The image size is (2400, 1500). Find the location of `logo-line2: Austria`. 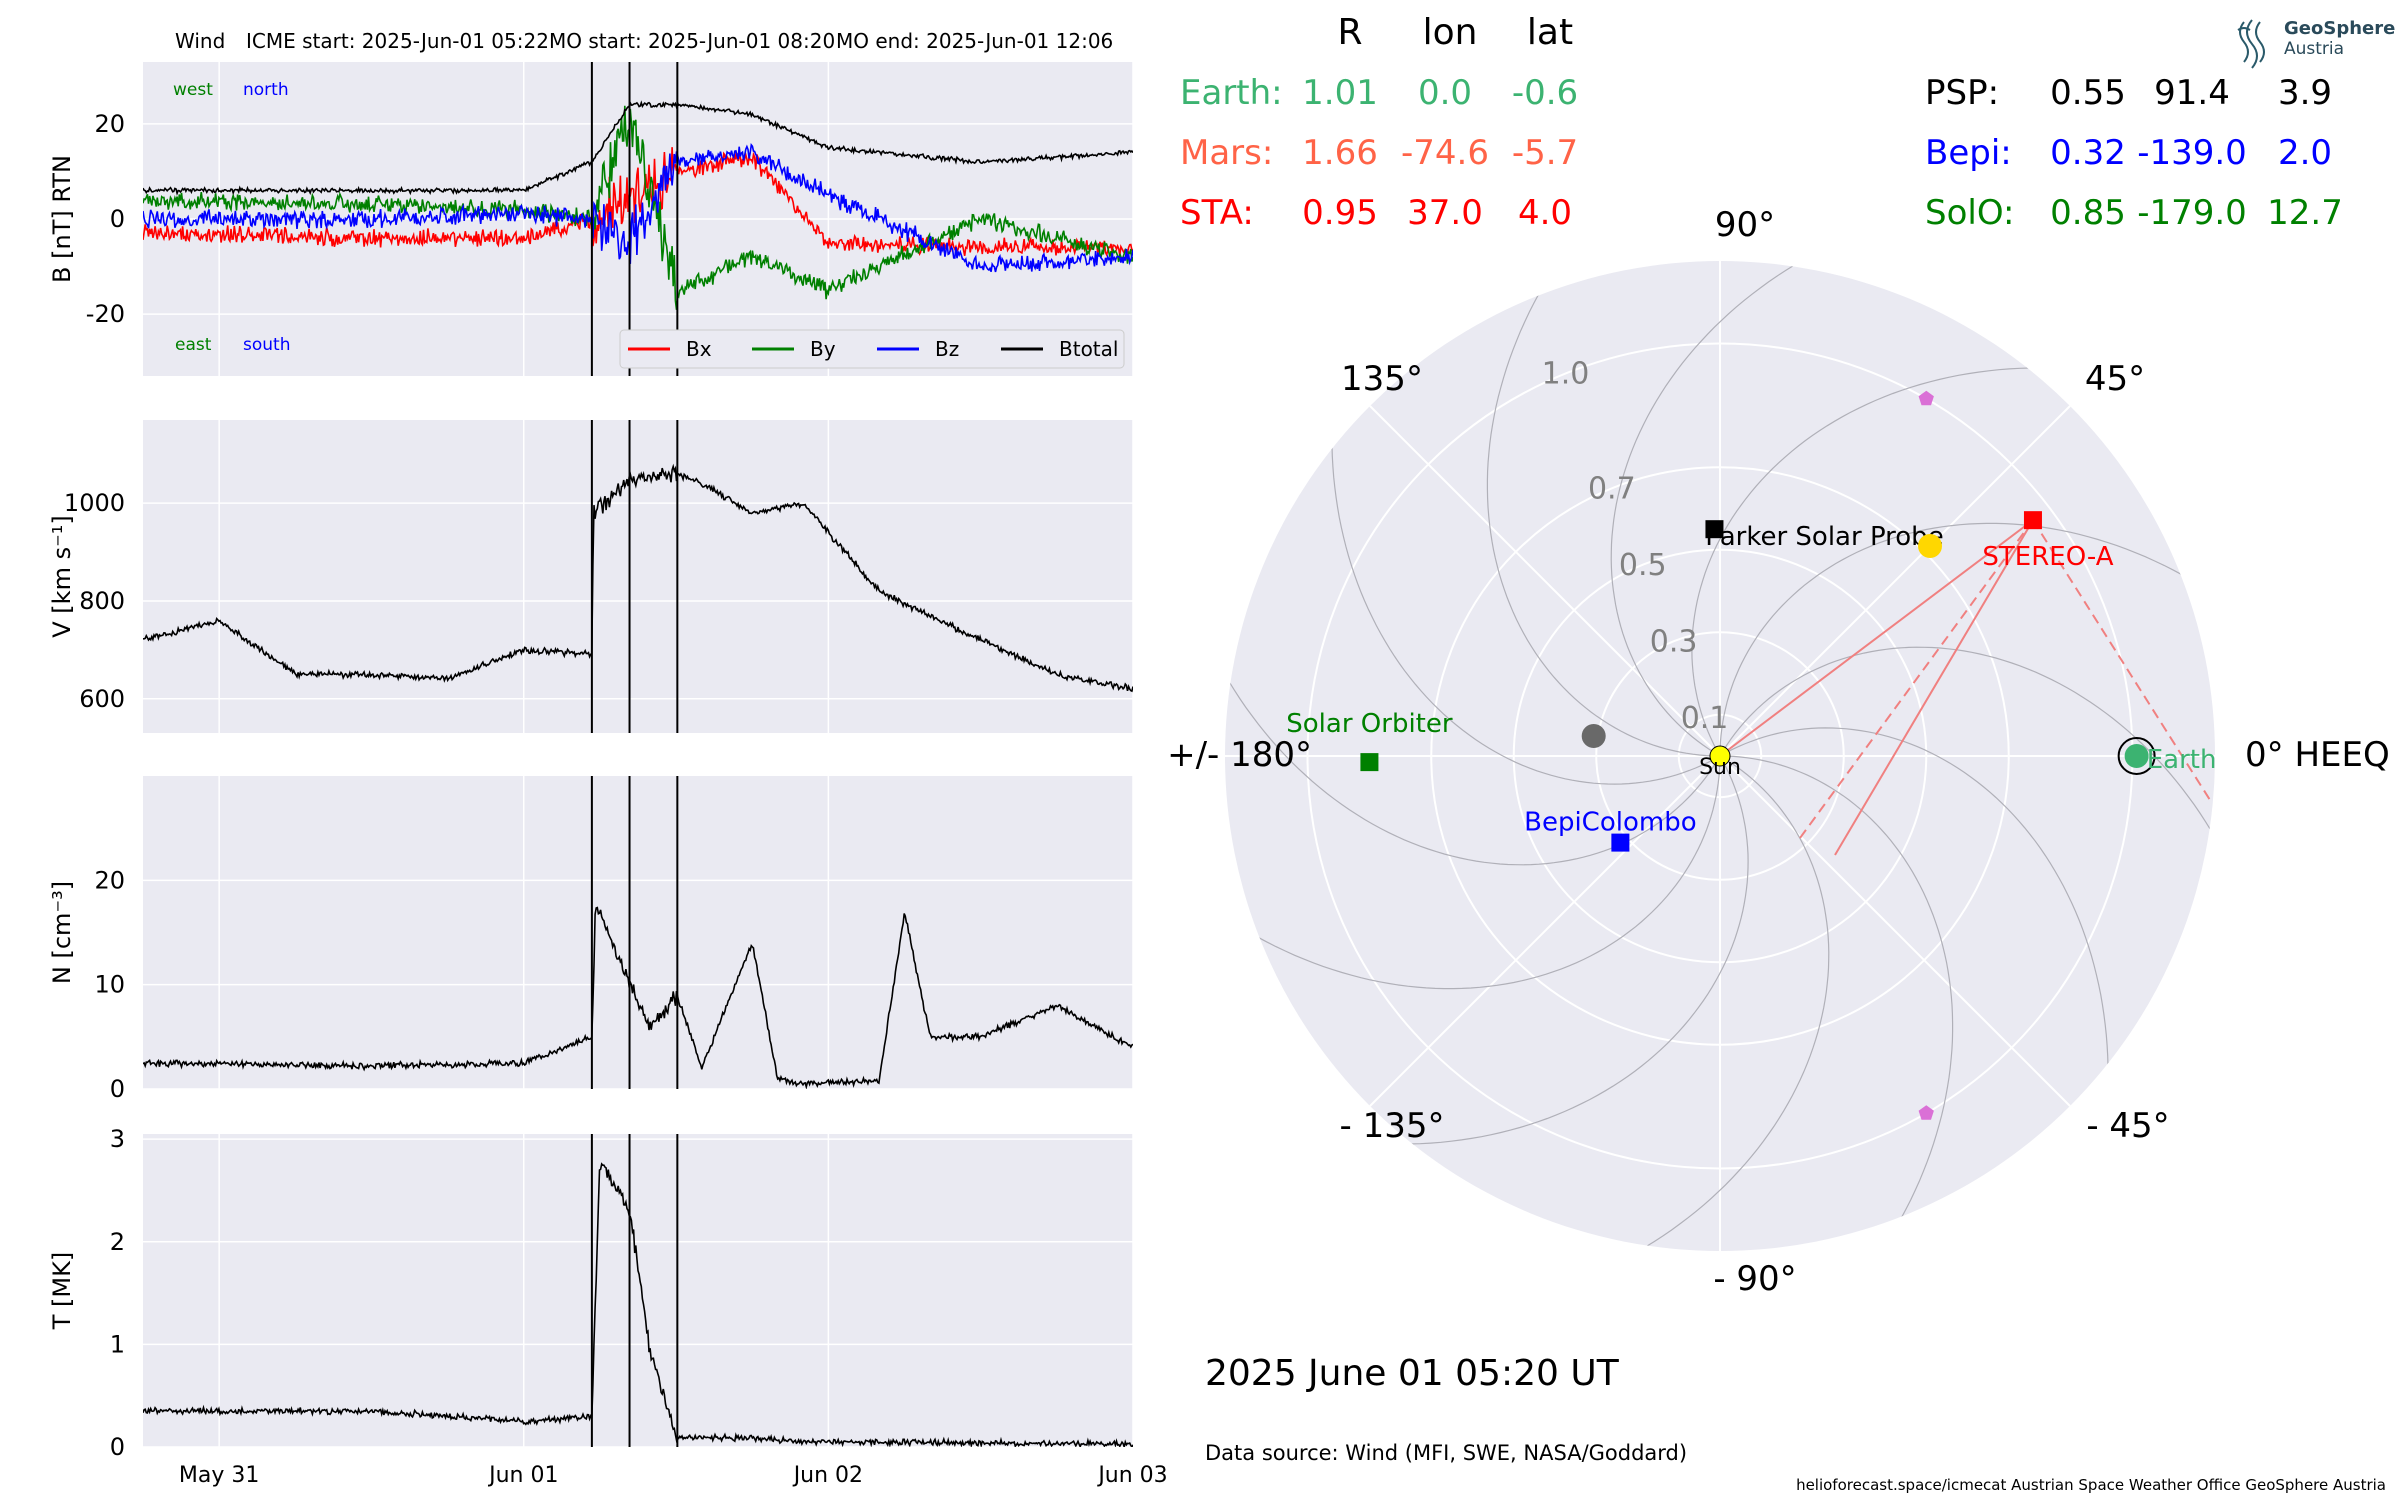

logo-line2: Austria is located at coordinates (2314, 49).